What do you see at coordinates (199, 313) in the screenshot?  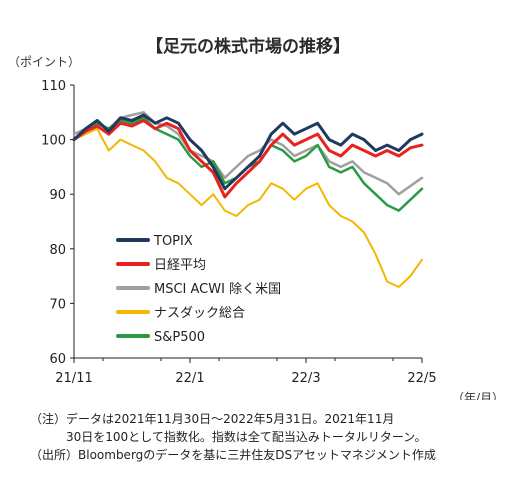 I see `legend-label-3: ナスダック総合` at bounding box center [199, 313].